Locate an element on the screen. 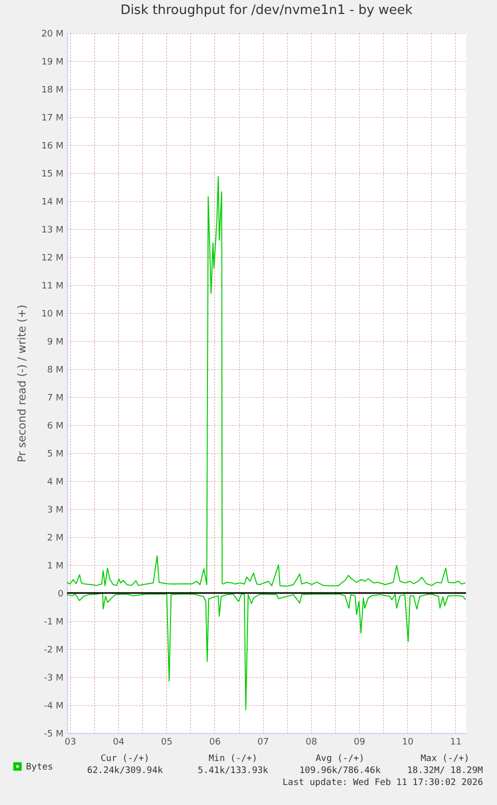  text: Cur (-/+) is located at coordinates (125, 759).